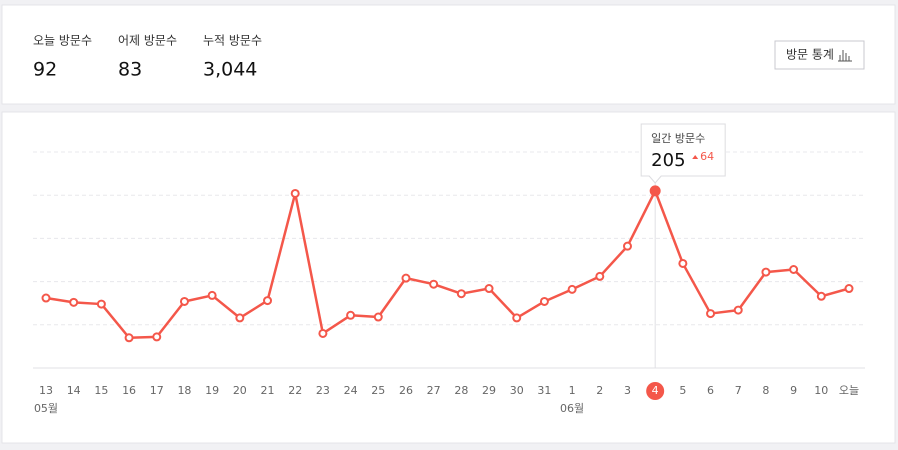 The width and height of the screenshot is (898, 450). I want to click on x-tick-label: 16, so click(129, 390).